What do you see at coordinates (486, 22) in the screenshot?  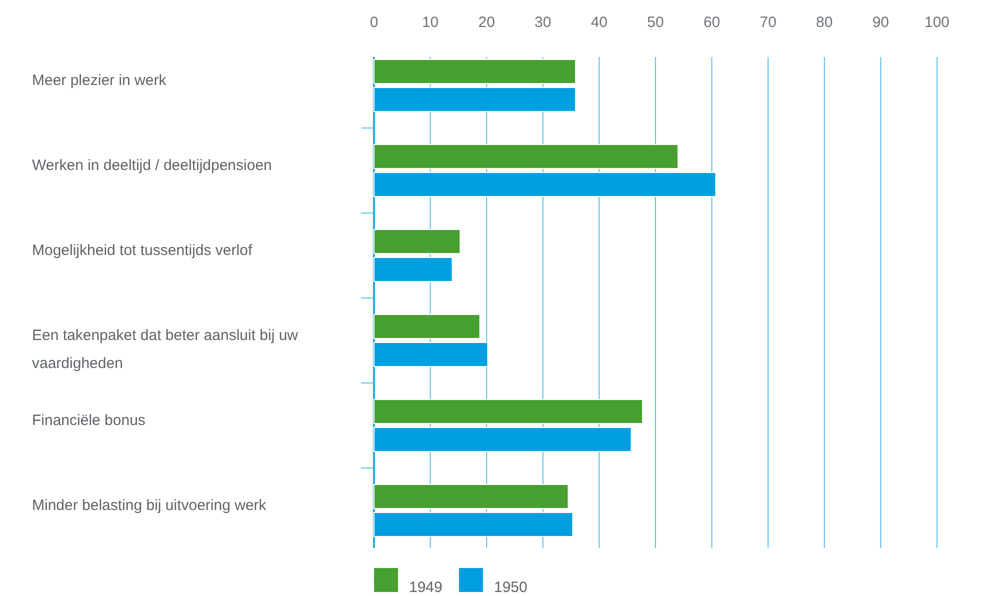 I see `x-tick-label: 20` at bounding box center [486, 22].